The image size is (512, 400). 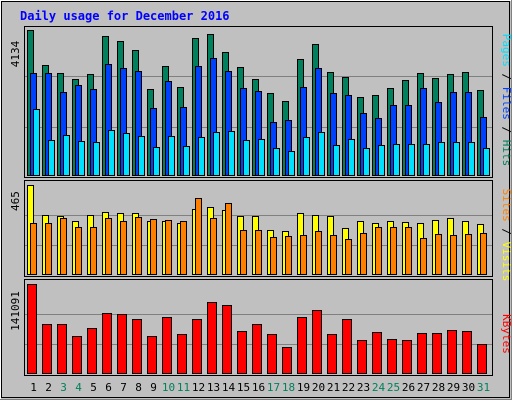 I want to click on x-label-day-29: 29, so click(x=453, y=387).